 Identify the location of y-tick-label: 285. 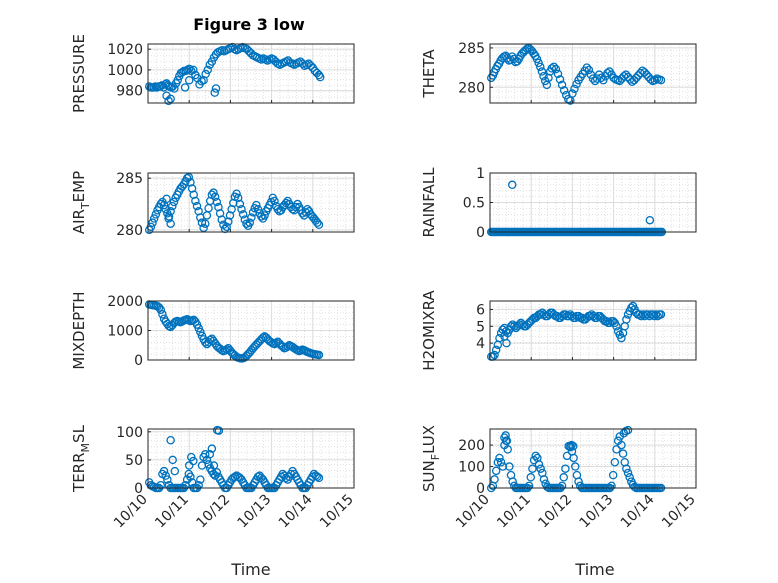
(471, 49).